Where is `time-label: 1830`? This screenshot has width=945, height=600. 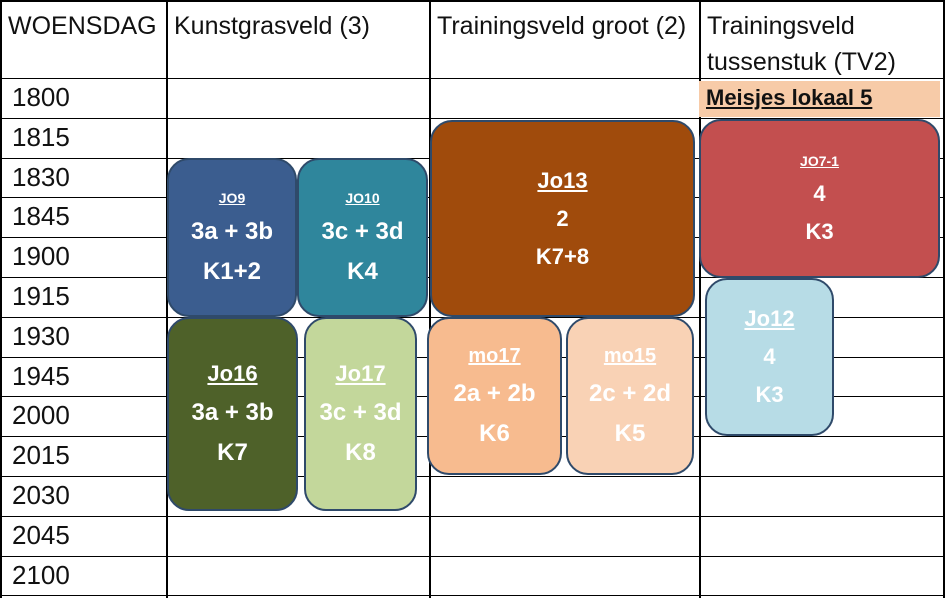 time-label: 1830 is located at coordinates (41, 176).